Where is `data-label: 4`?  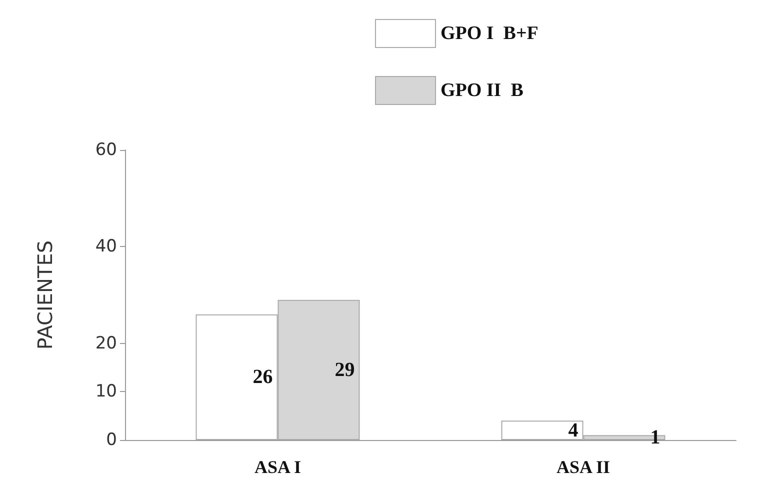
data-label: 4 is located at coordinates (573, 430).